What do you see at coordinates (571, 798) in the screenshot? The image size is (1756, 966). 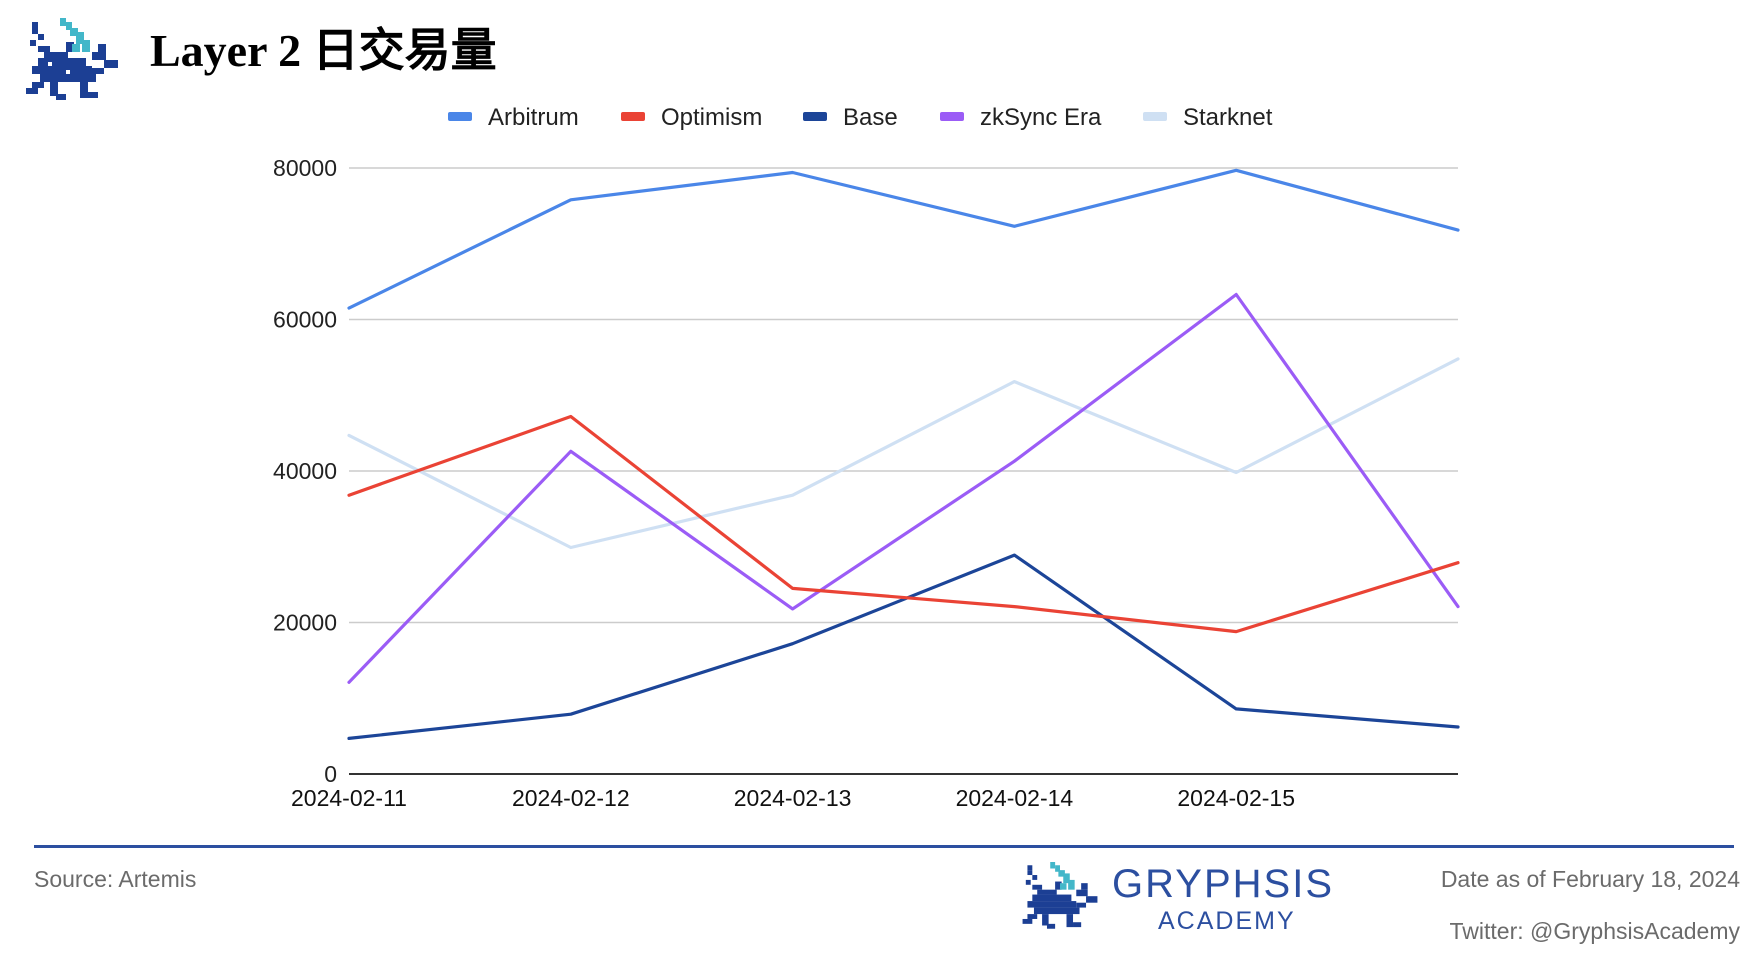 I see `x-tick-label: 2024-02-12` at bounding box center [571, 798].